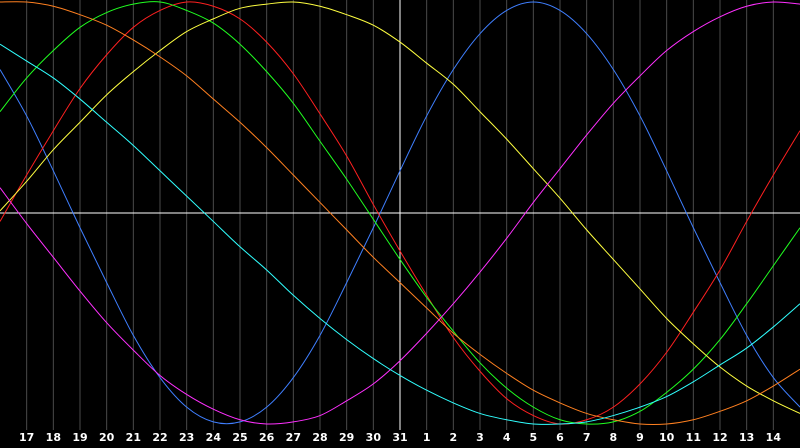 The width and height of the screenshot is (800, 448). Describe the element at coordinates (454, 437) in the screenshot. I see `x-tick-label: 2` at that location.